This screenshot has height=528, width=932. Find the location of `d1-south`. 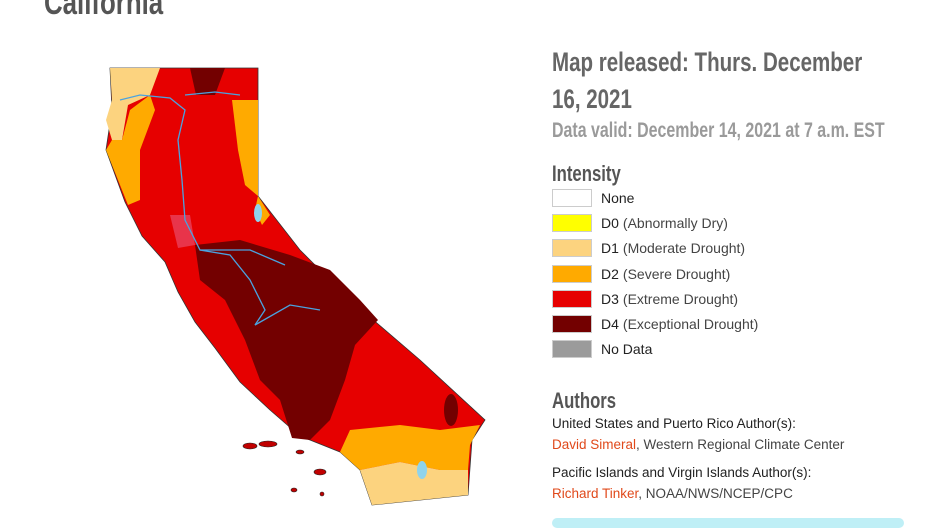

d1-south is located at coordinates (414, 483).